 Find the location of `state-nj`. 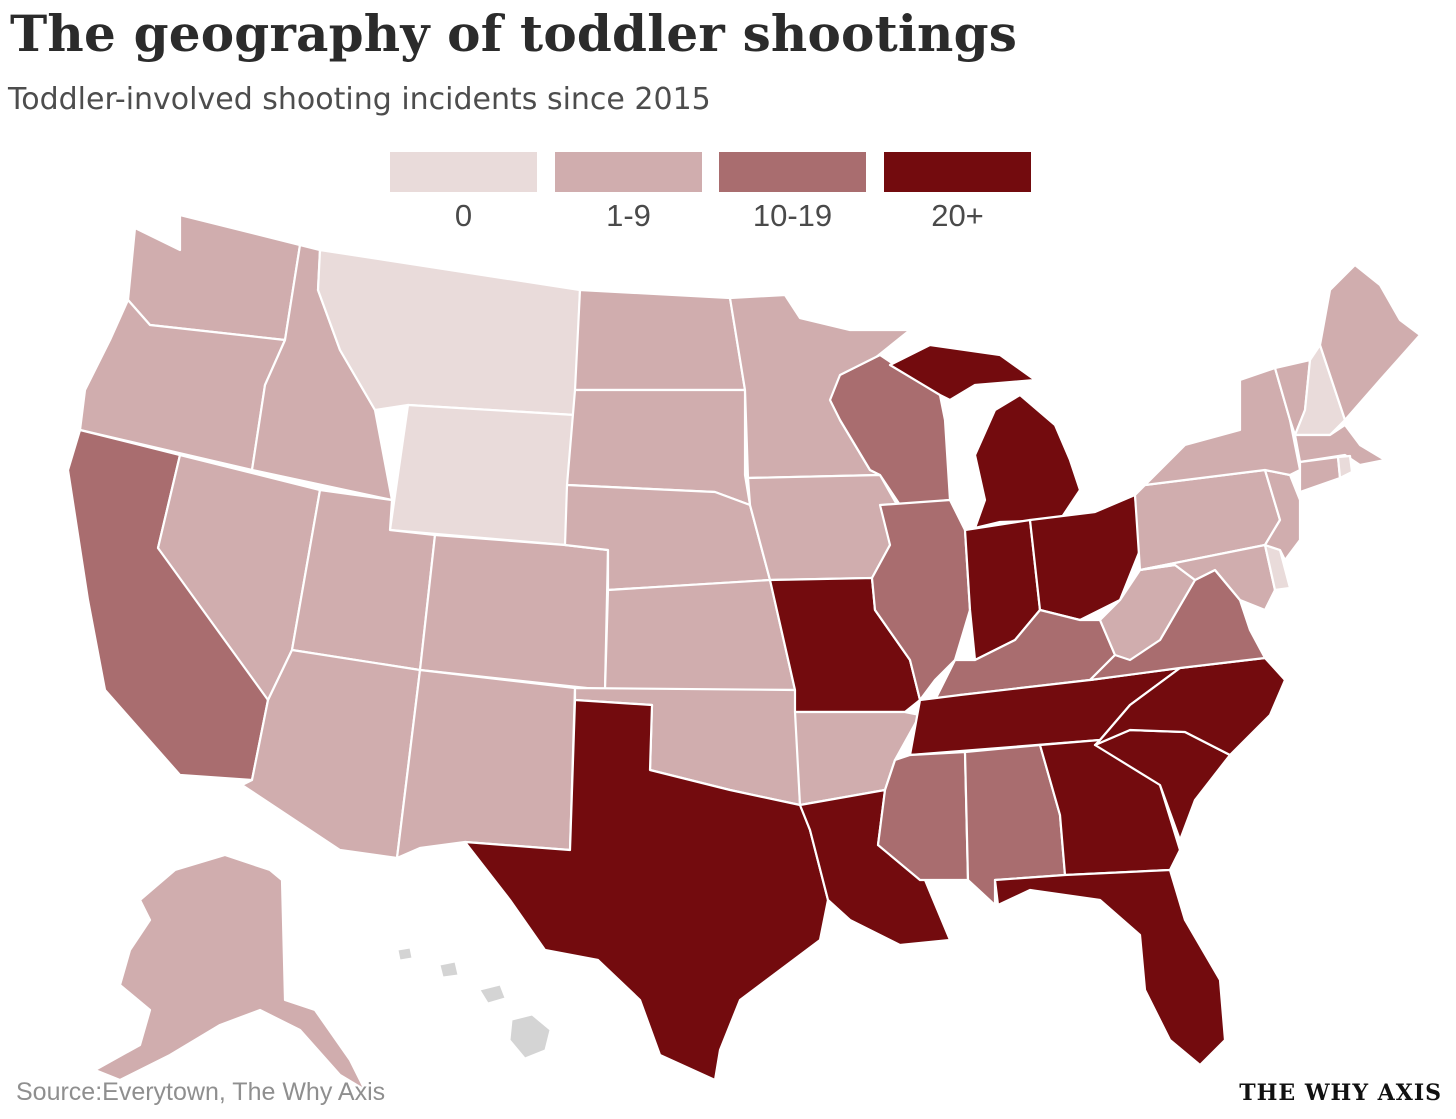

state-nj is located at coordinates (1282, 515).